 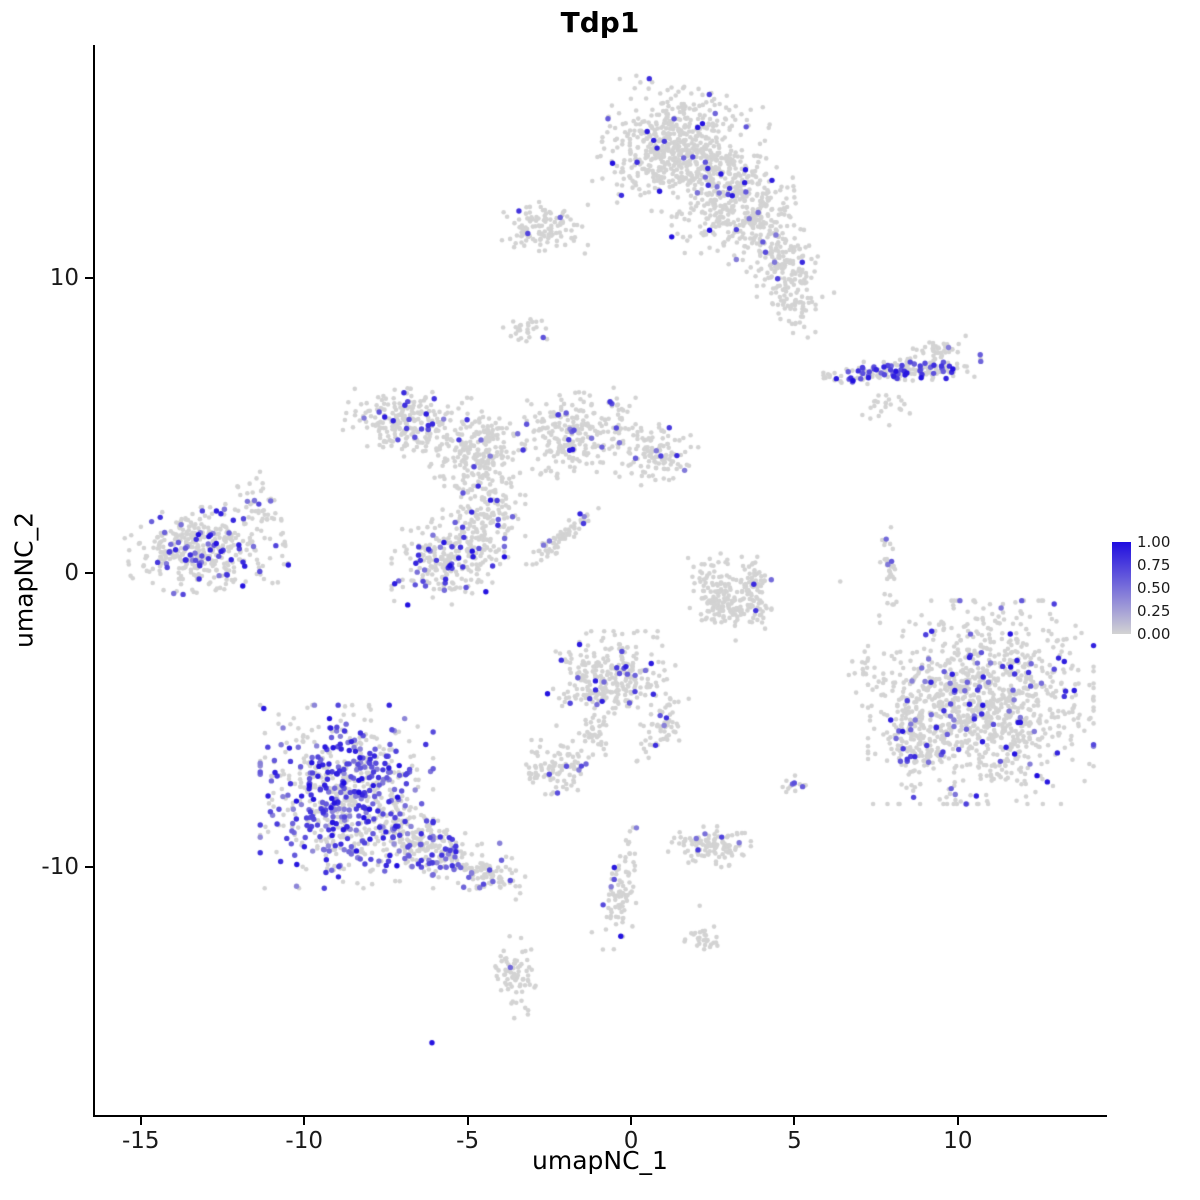 I want to click on y-tick-label: 0, so click(x=71, y=572).